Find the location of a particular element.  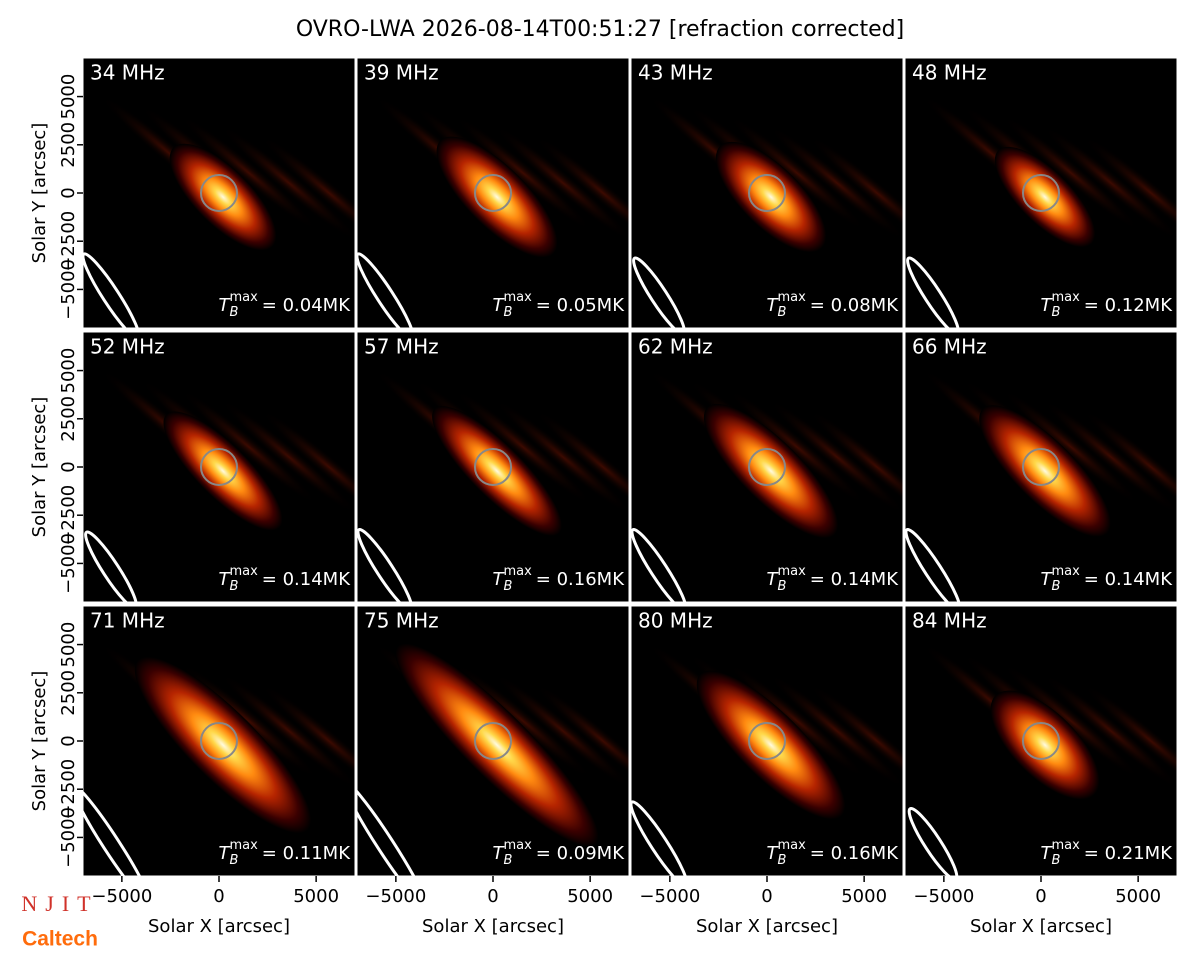

panel: 80 MHz TBmax = 0.16MK is located at coordinates (767, 741).